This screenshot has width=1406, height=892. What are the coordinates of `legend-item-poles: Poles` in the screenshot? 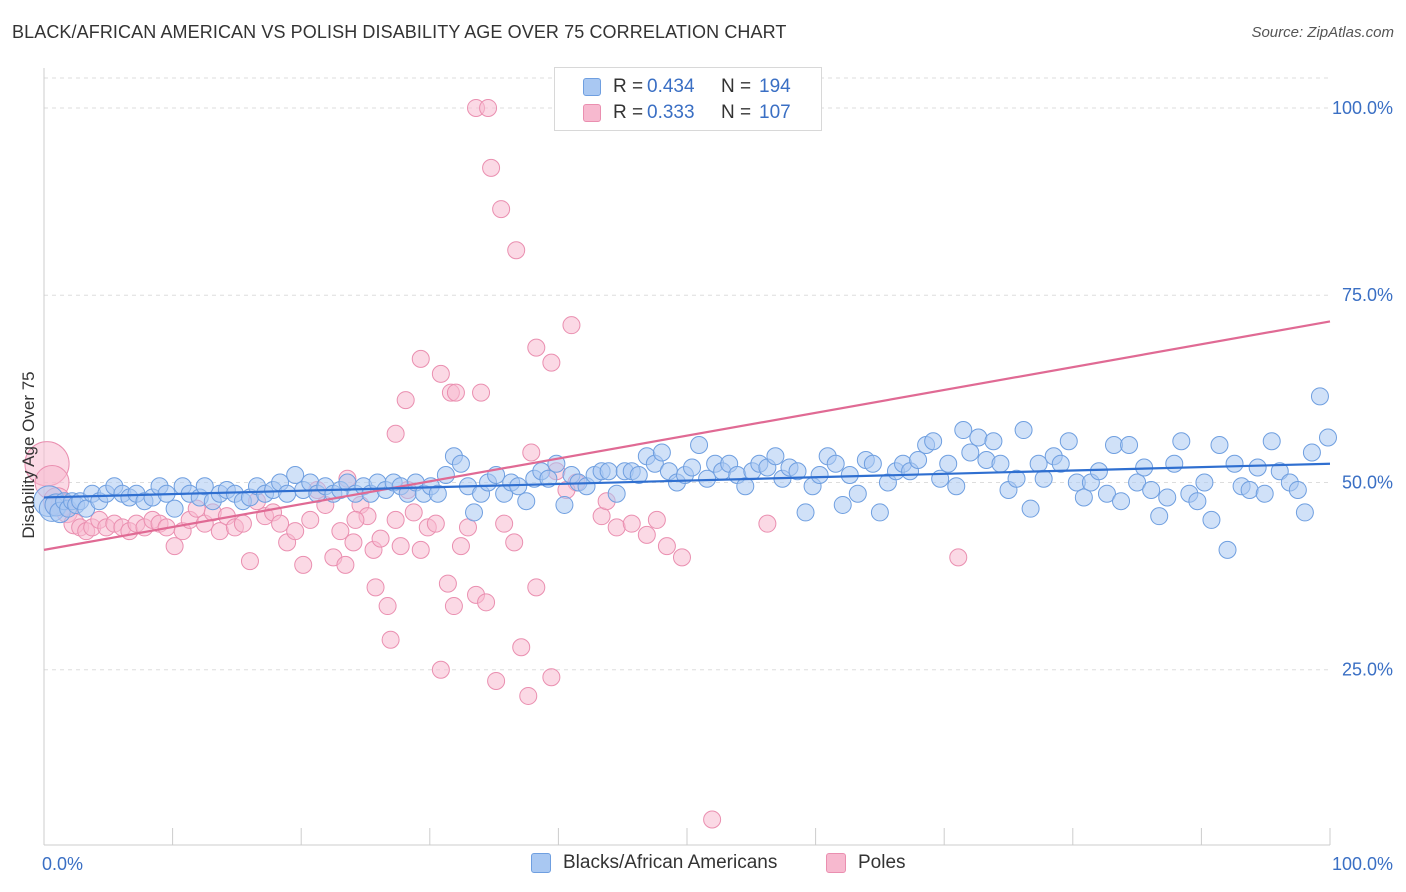 It's located at (866, 863).